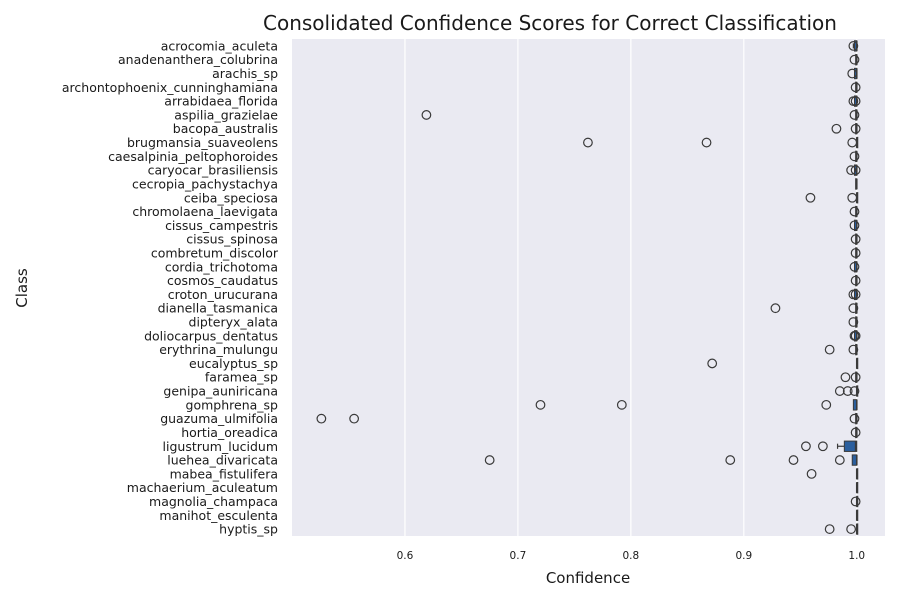 This screenshot has height=600, width=900. What do you see at coordinates (832, 474) in the screenshot?
I see `box-mabea_fistulifera` at bounding box center [832, 474].